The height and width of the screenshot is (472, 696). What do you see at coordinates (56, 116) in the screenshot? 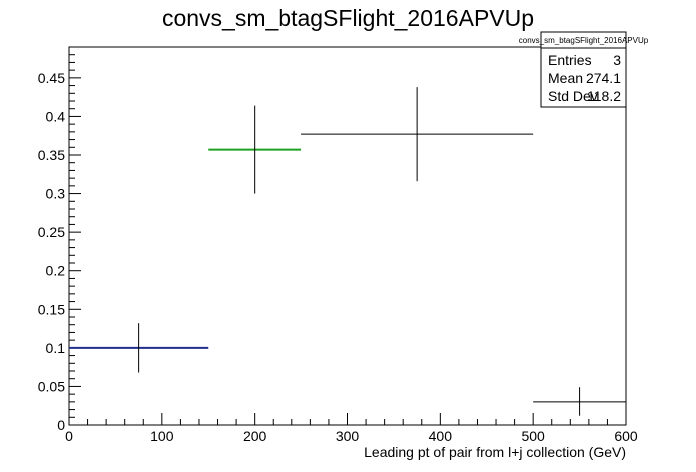
I see `y-tick-label: 0.4` at bounding box center [56, 116].